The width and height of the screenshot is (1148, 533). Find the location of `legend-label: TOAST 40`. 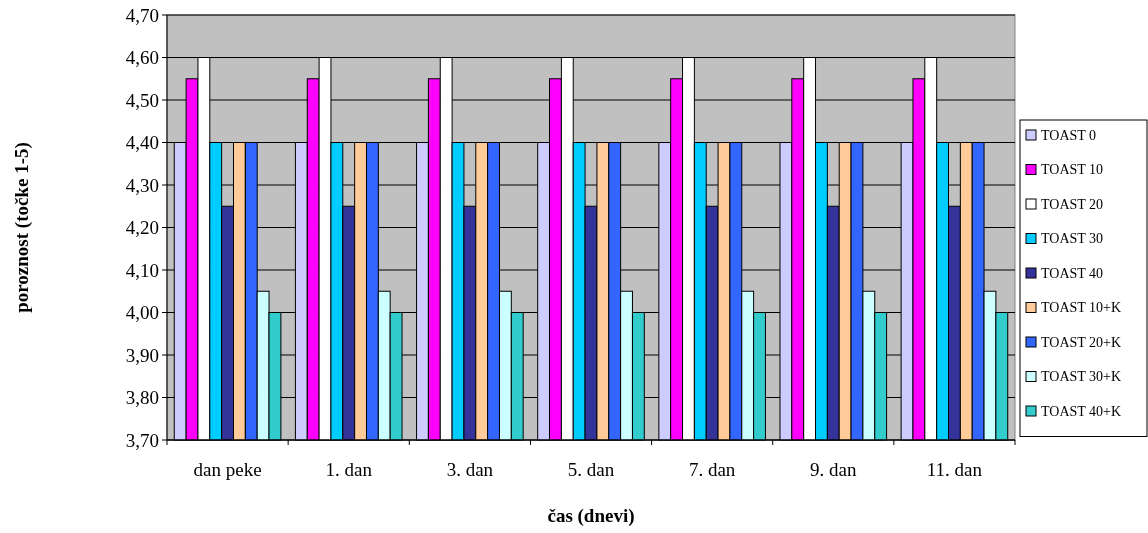

legend-label: TOAST 40 is located at coordinates (1072, 273).